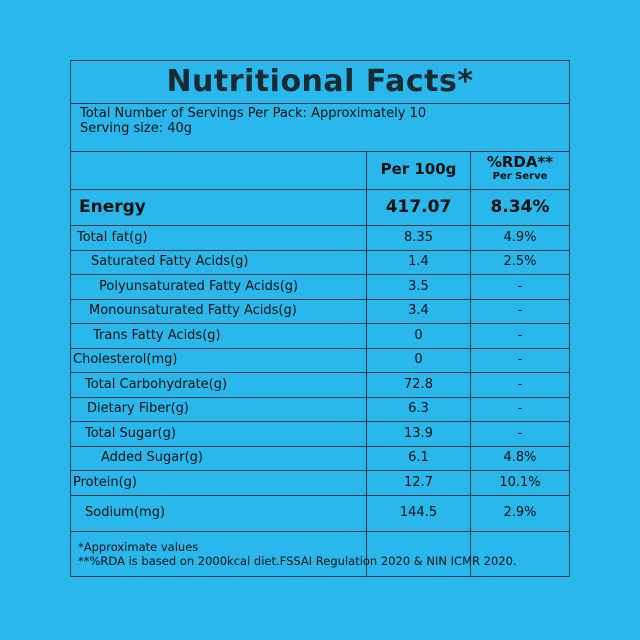 The height and width of the screenshot is (640, 640). Describe the element at coordinates (320, 482) in the screenshot. I see `nutrient-row: Protein(g) 12.7 10.1%` at that location.